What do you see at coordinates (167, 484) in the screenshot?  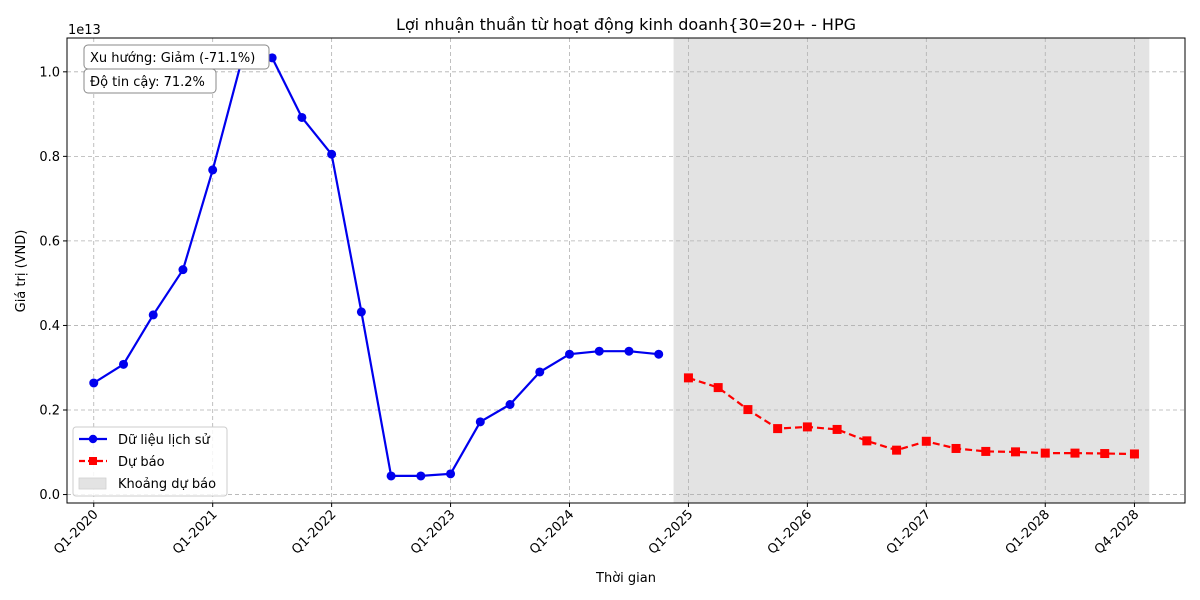 I see `legend-label-region: Khoảng dự báo` at bounding box center [167, 484].